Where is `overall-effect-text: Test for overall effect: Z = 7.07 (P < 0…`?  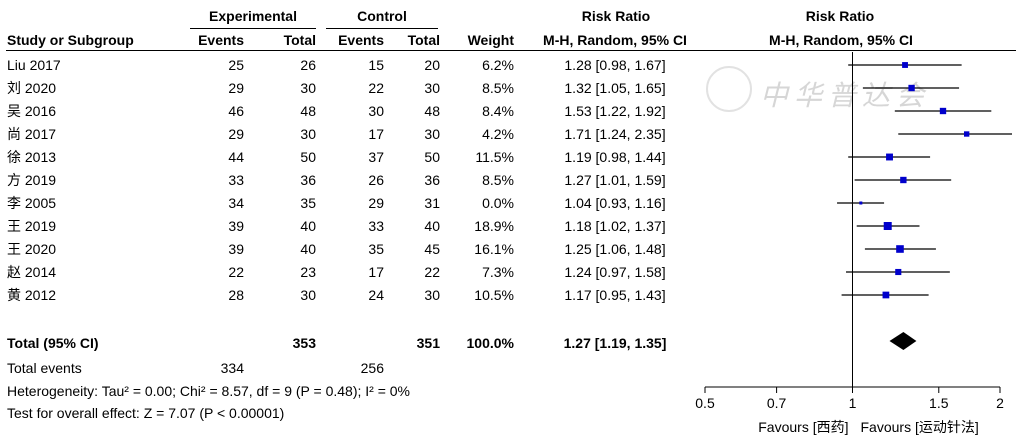
overall-effect-text: Test for overall effect: Z = 7.07 (P < 0… is located at coordinates (146, 413).